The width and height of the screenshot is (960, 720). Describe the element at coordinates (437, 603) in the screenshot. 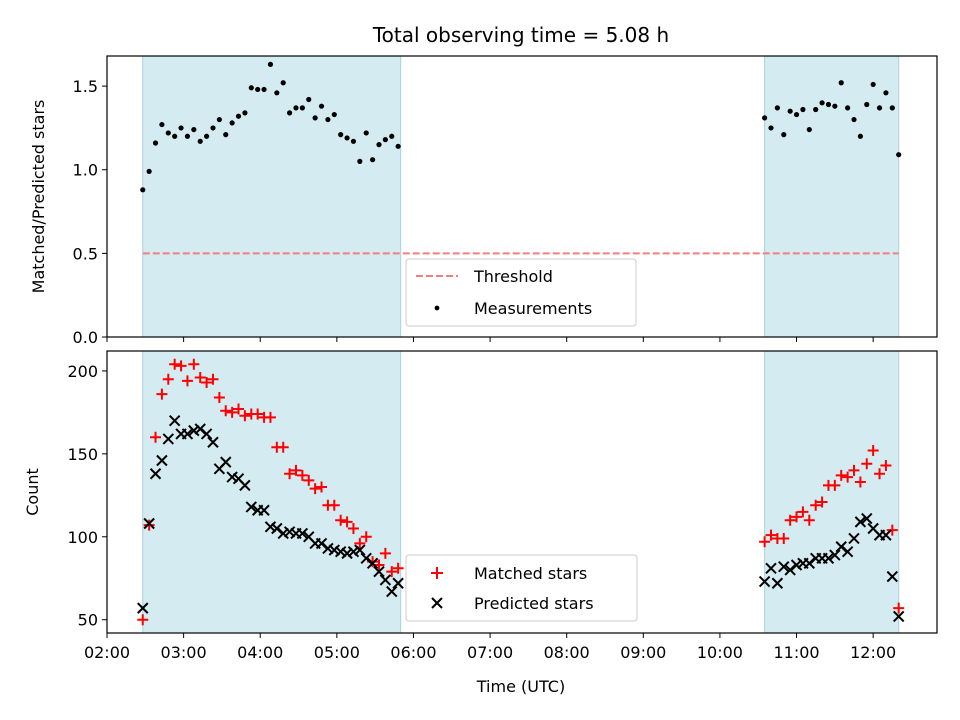

I see `legend-predicted-swatch` at that location.